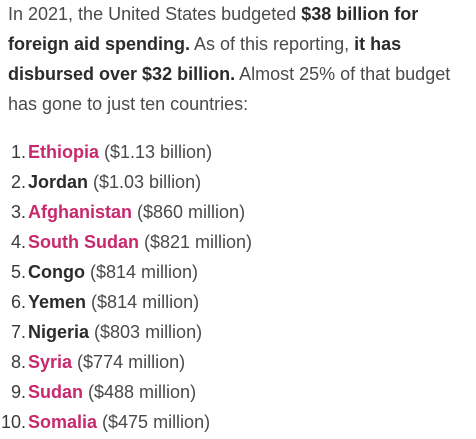 This screenshot has width=476, height=439. I want to click on aid-amount: ($475 million), so click(156, 422).